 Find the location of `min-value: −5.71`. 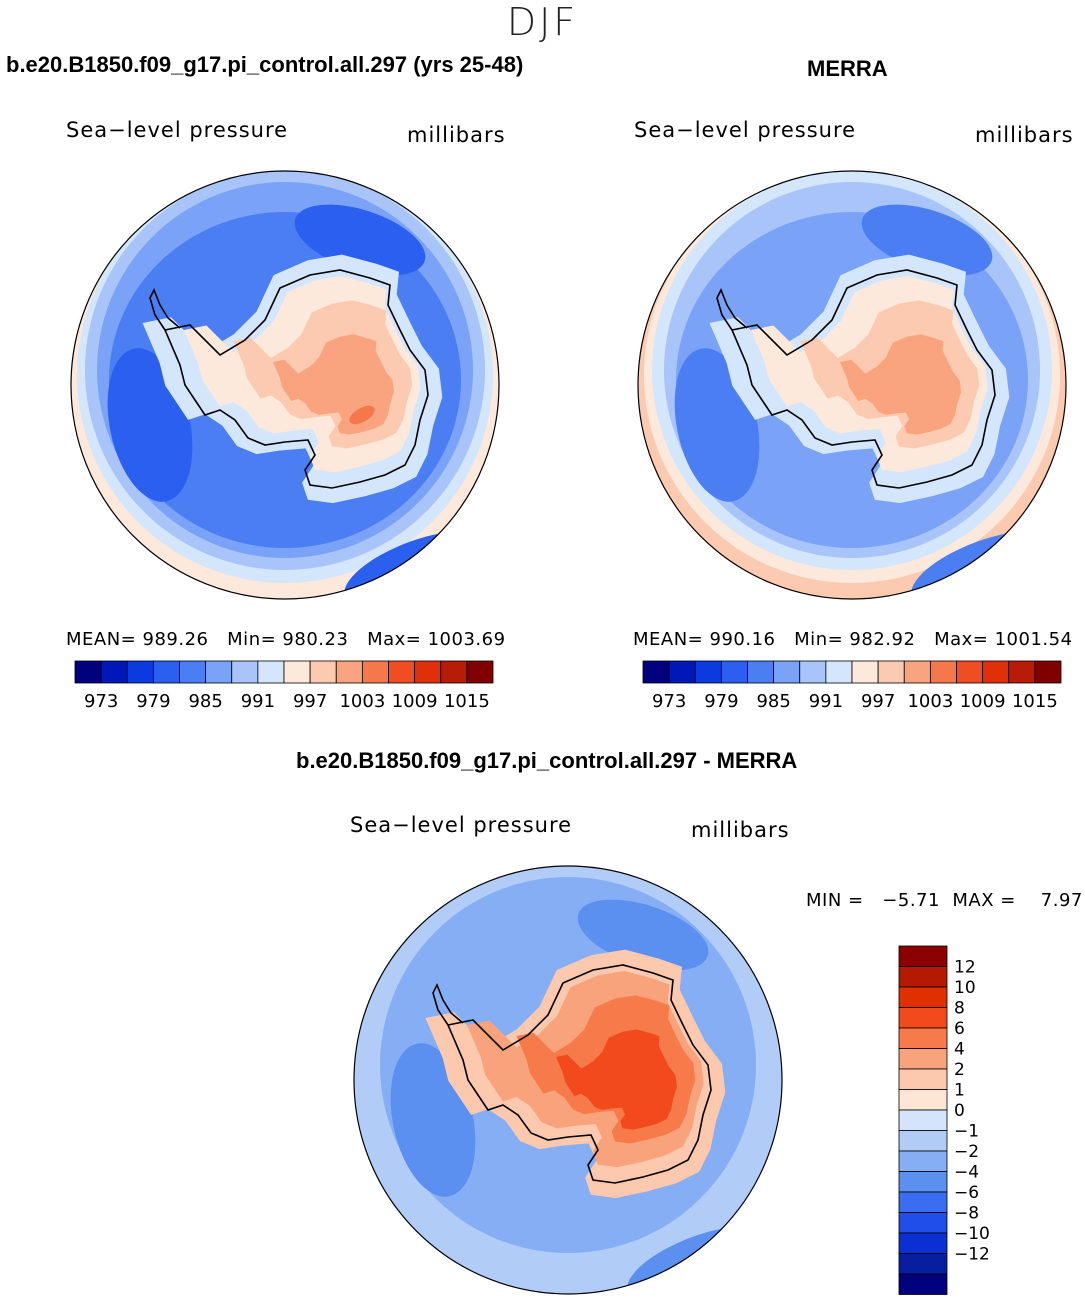

min-value: −5.71 is located at coordinates (911, 900).